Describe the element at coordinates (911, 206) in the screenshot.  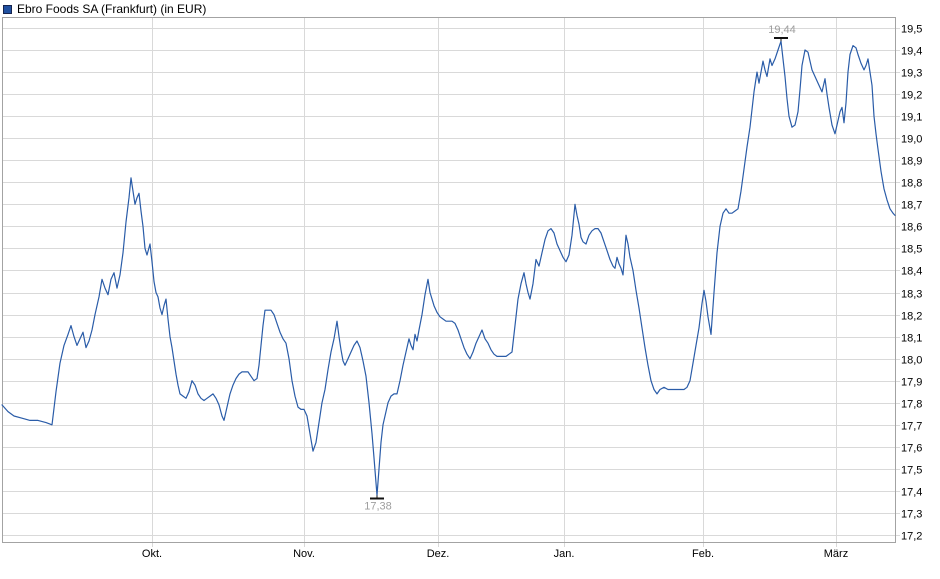
I see `y-axis-label: 18,7` at that location.